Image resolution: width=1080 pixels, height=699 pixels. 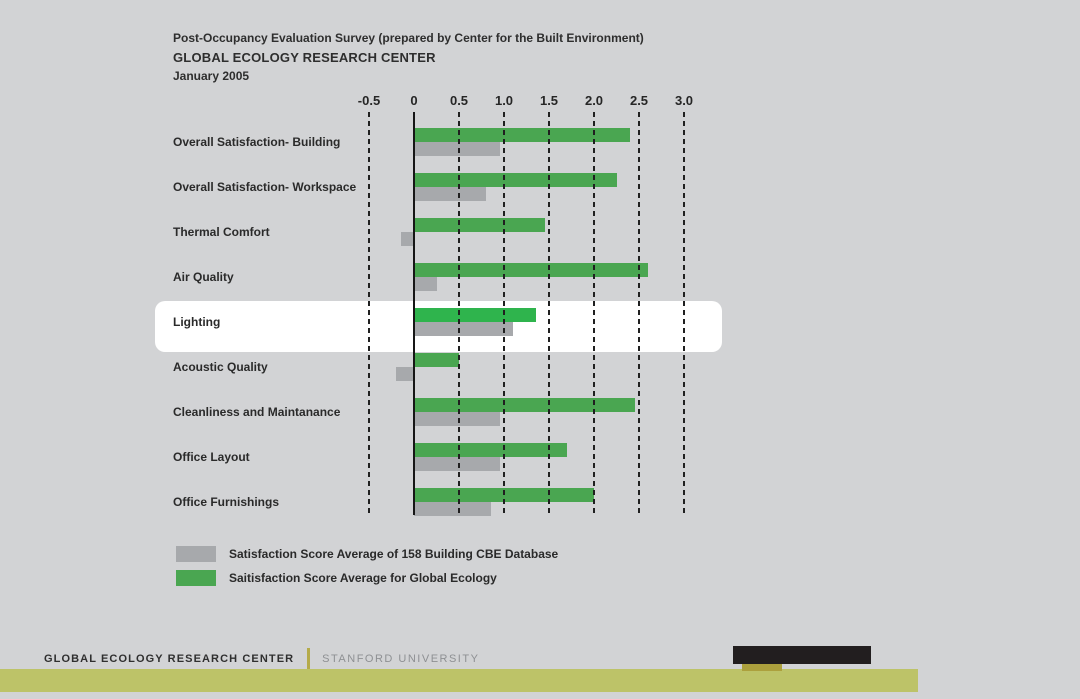 What do you see at coordinates (504, 100) in the screenshot?
I see `x-tick-label: 1.0` at bounding box center [504, 100].